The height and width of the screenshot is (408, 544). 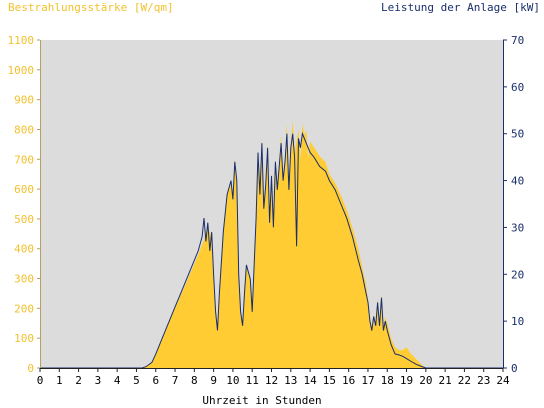 I want to click on x-tick-label: 8, so click(x=194, y=380).